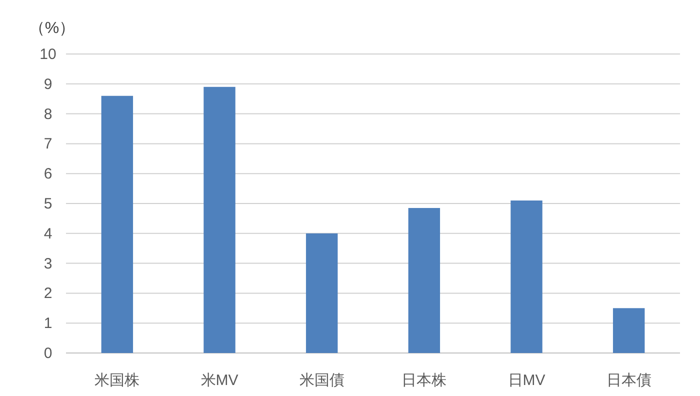  I want to click on x-tick-label: 米MV, so click(219, 380).